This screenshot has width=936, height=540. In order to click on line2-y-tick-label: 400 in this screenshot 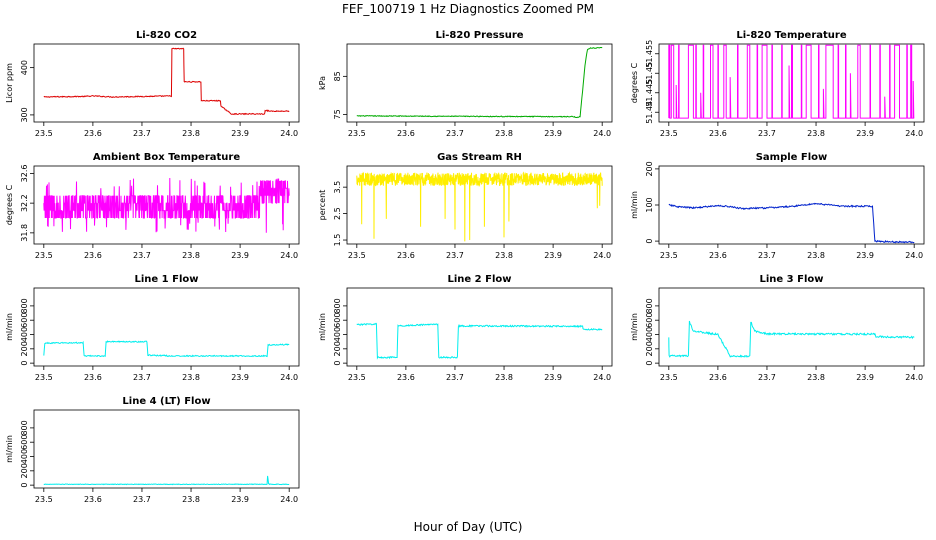, I will do `click(337, 334)`.